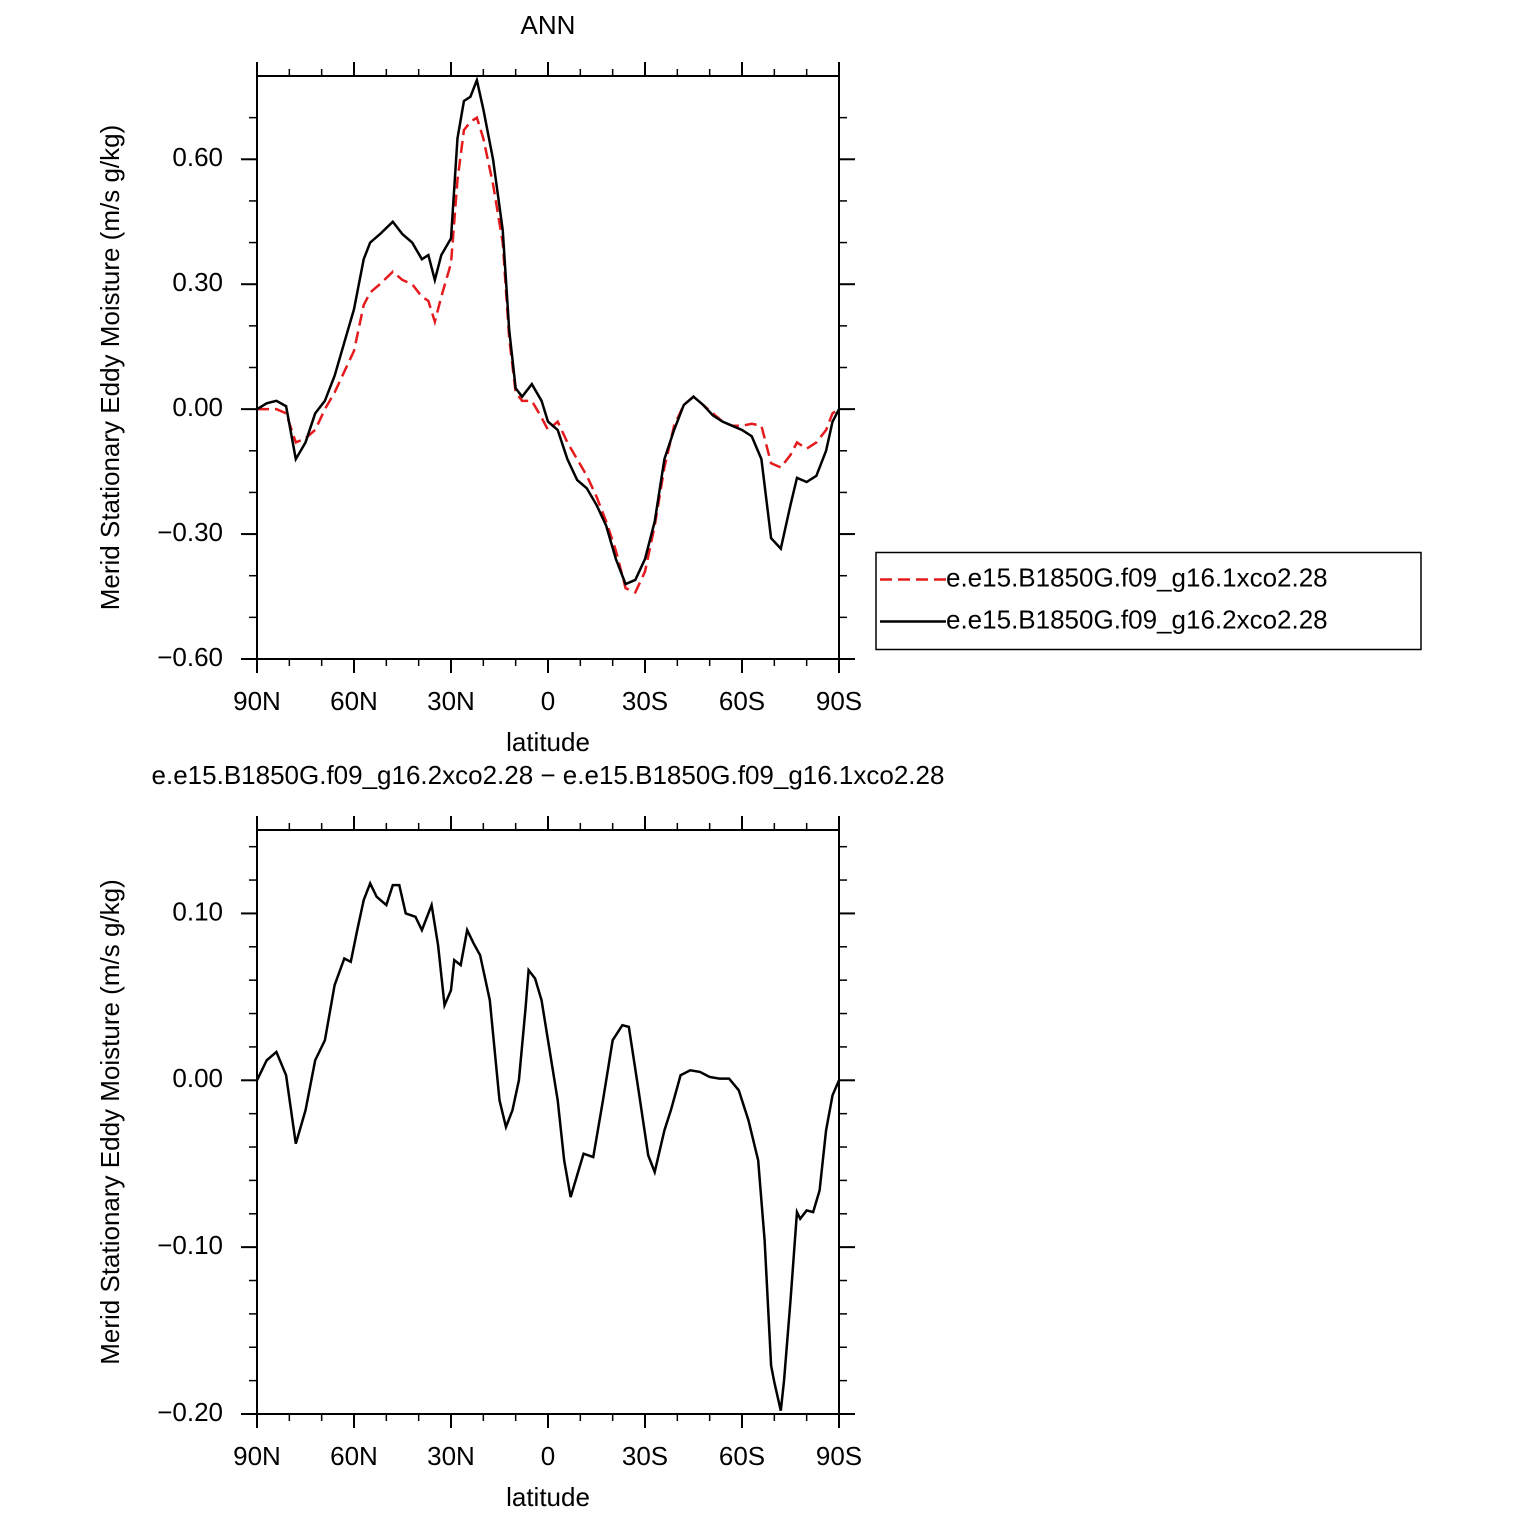  Describe the element at coordinates (190, 532) in the screenshot. I see `y-tick-label: −0.30` at that location.